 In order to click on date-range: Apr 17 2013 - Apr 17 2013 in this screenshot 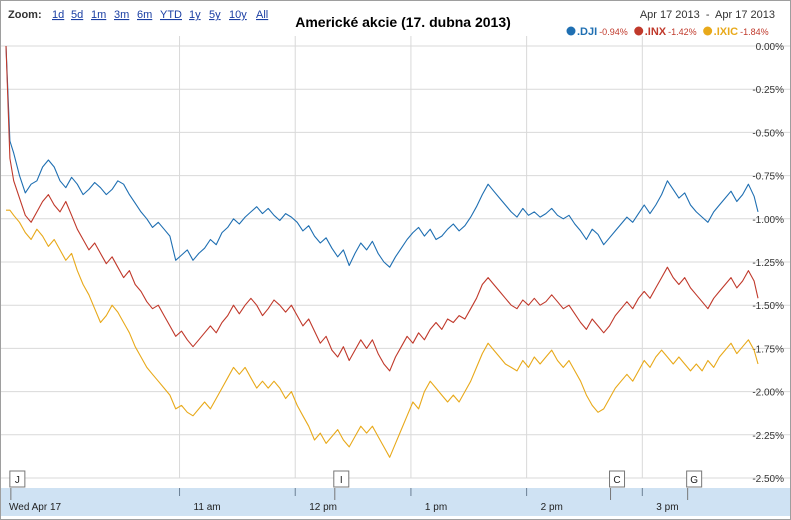, I will do `click(707, 15)`.